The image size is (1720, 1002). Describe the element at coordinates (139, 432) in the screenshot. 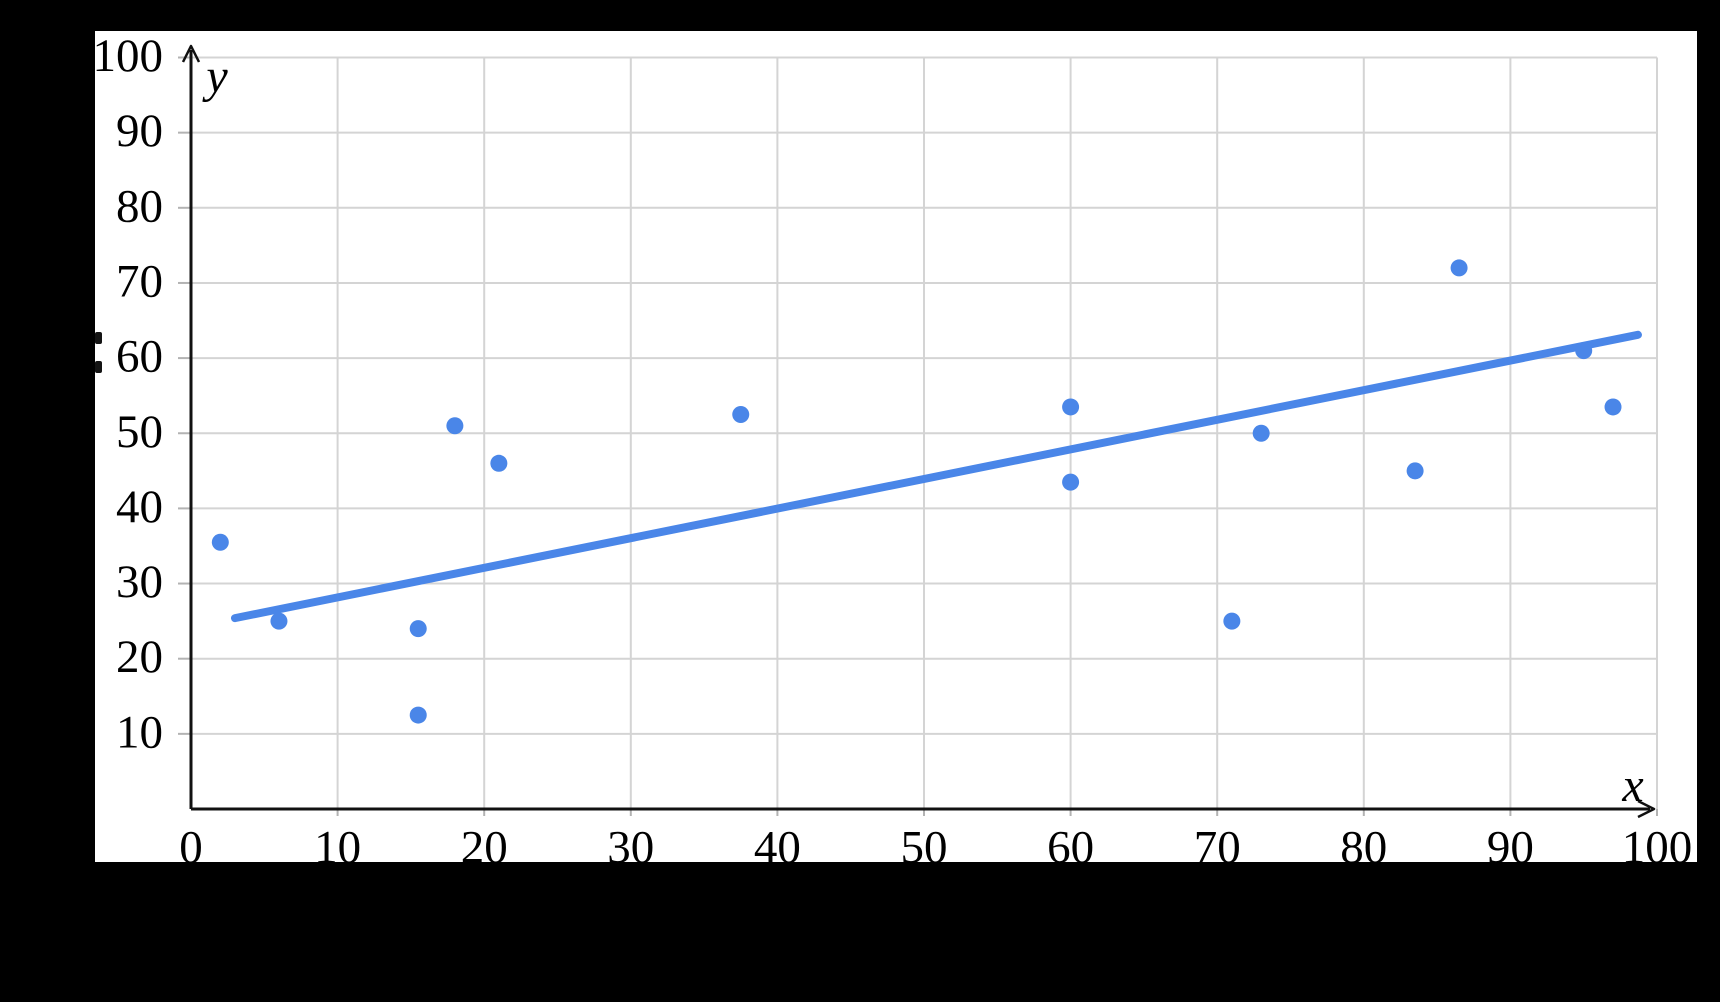

I see `y-tick-label: 50` at that location.